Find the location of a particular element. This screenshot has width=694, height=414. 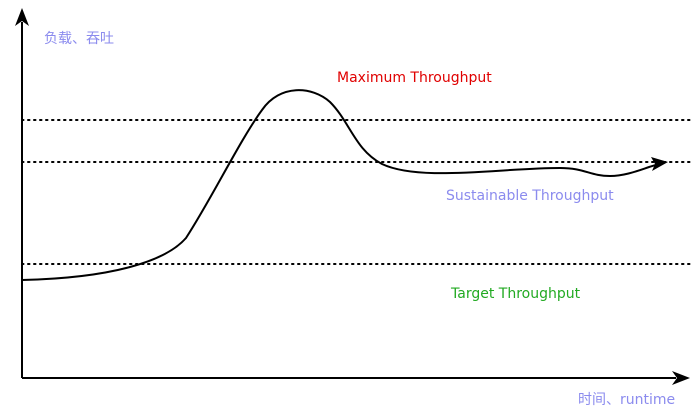

x-axis-label: 时间、runtime is located at coordinates (627, 400).